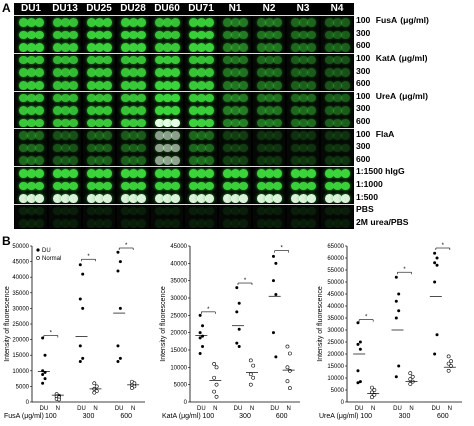 The image size is (474, 426). What do you see at coordinates (184, 167) in the screenshot?
I see `block-separator` at bounding box center [184, 167].